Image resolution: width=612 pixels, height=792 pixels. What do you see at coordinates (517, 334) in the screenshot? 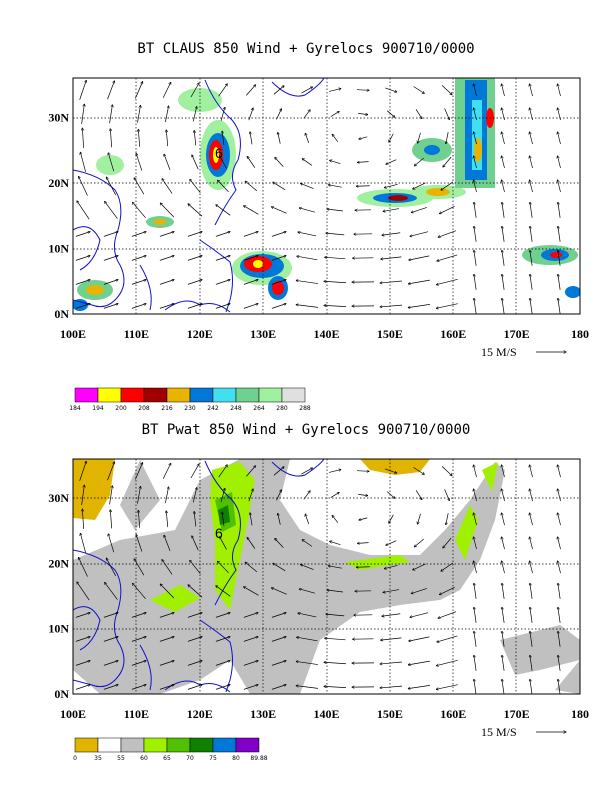
I see `top-x-tick-label: 170E` at bounding box center [517, 334].